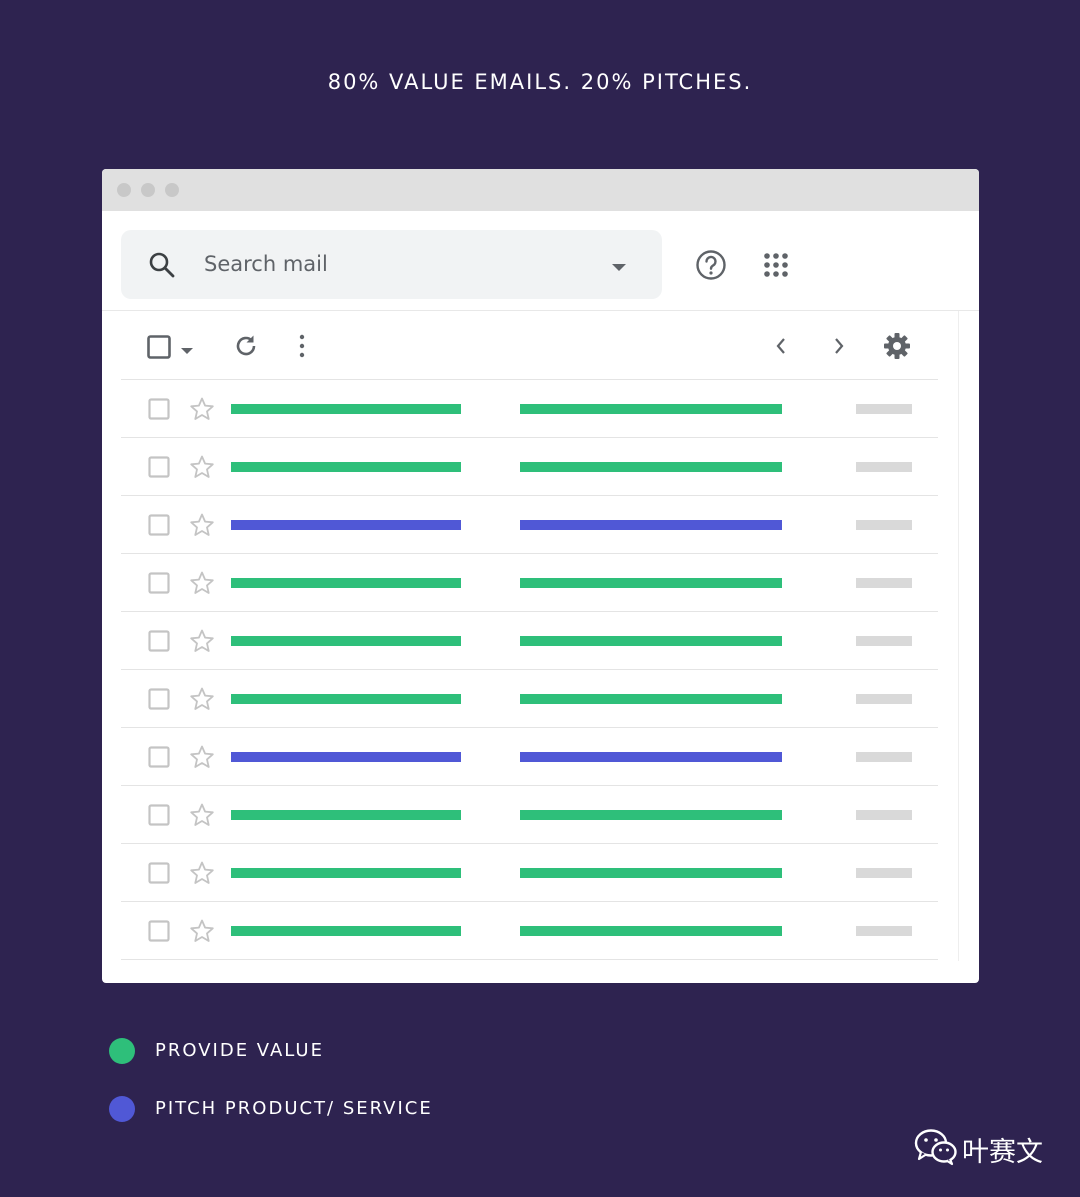 This screenshot has width=1080, height=1197. Describe the element at coordinates (294, 1108) in the screenshot. I see `legend-label-pitch: PITCH PRODUCT/ SERVICE` at that location.